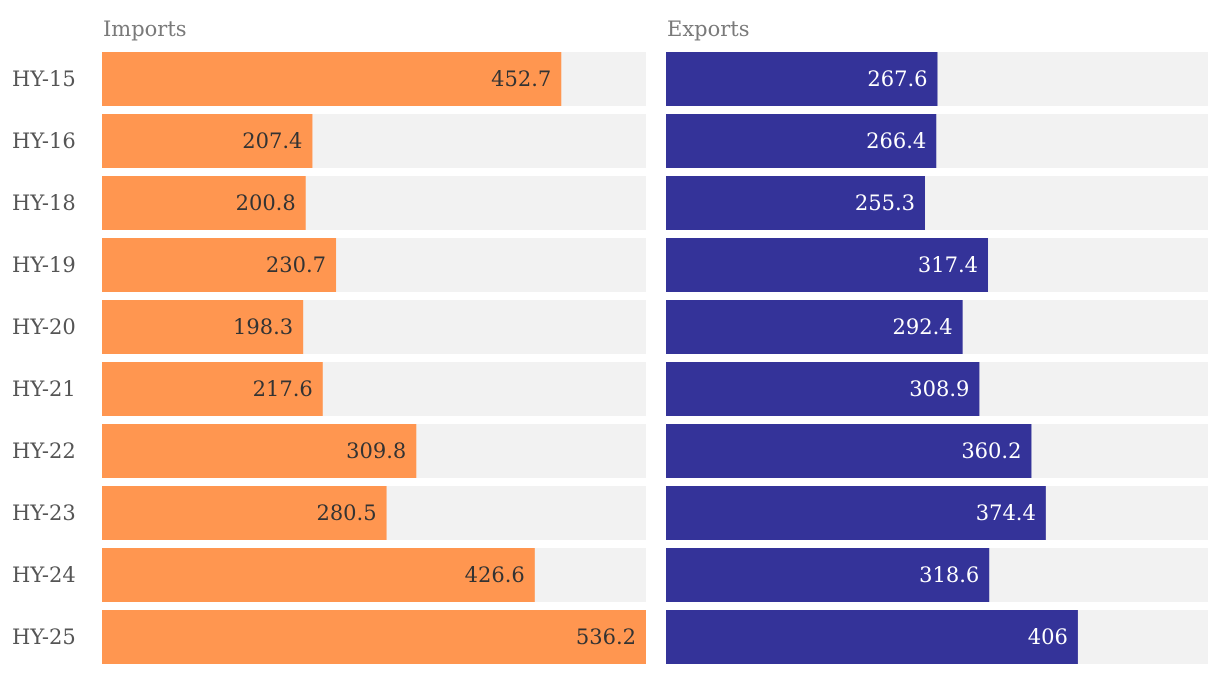 Image resolution: width=1220 pixels, height=674 pixels. Describe the element at coordinates (949, 575) in the screenshot. I see `exports-value-label-hy-24: 318.6` at that location.